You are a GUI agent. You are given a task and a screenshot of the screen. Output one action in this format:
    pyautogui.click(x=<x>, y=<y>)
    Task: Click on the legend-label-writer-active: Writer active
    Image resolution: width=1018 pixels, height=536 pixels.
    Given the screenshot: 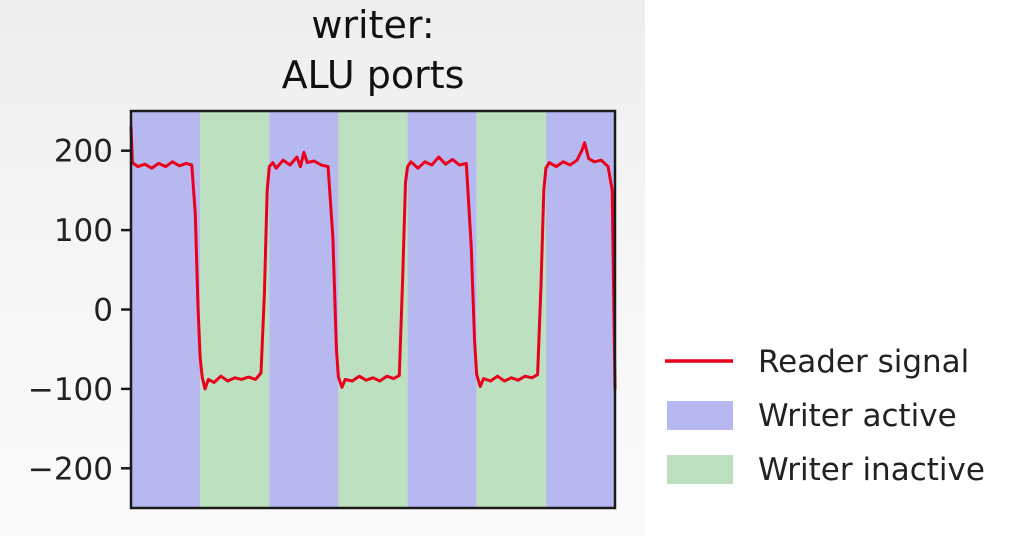 What is the action you would take?
    pyautogui.click(x=857, y=416)
    